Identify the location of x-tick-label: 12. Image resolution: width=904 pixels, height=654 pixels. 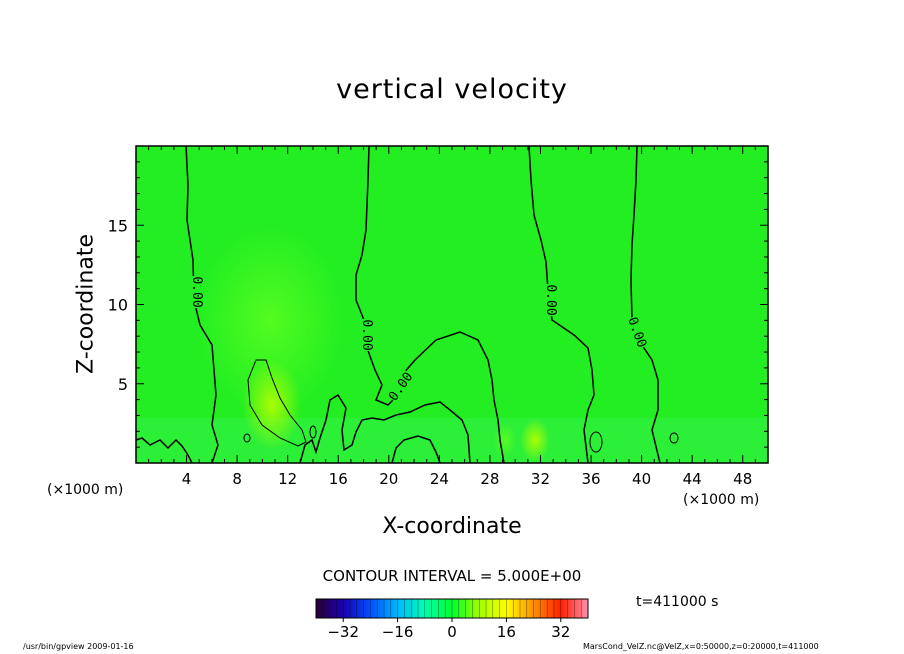
(287, 479).